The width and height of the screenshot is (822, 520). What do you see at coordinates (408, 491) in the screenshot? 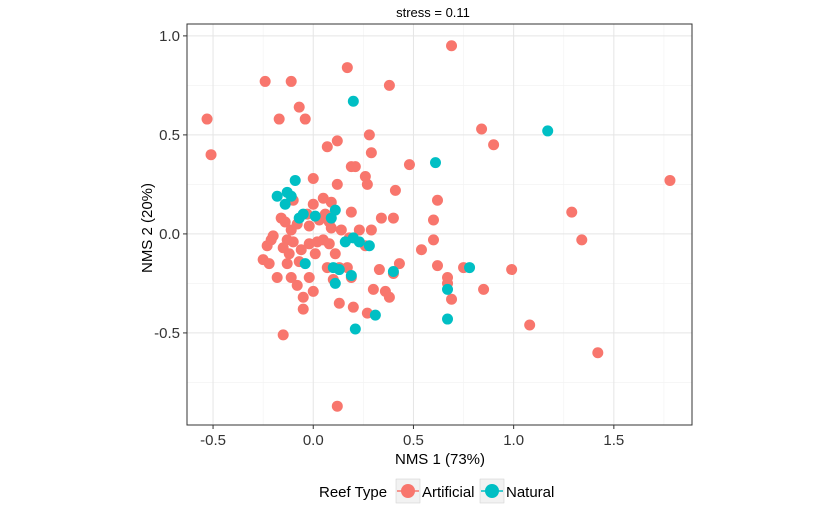
I see `legend-key-point-artificial` at bounding box center [408, 491].